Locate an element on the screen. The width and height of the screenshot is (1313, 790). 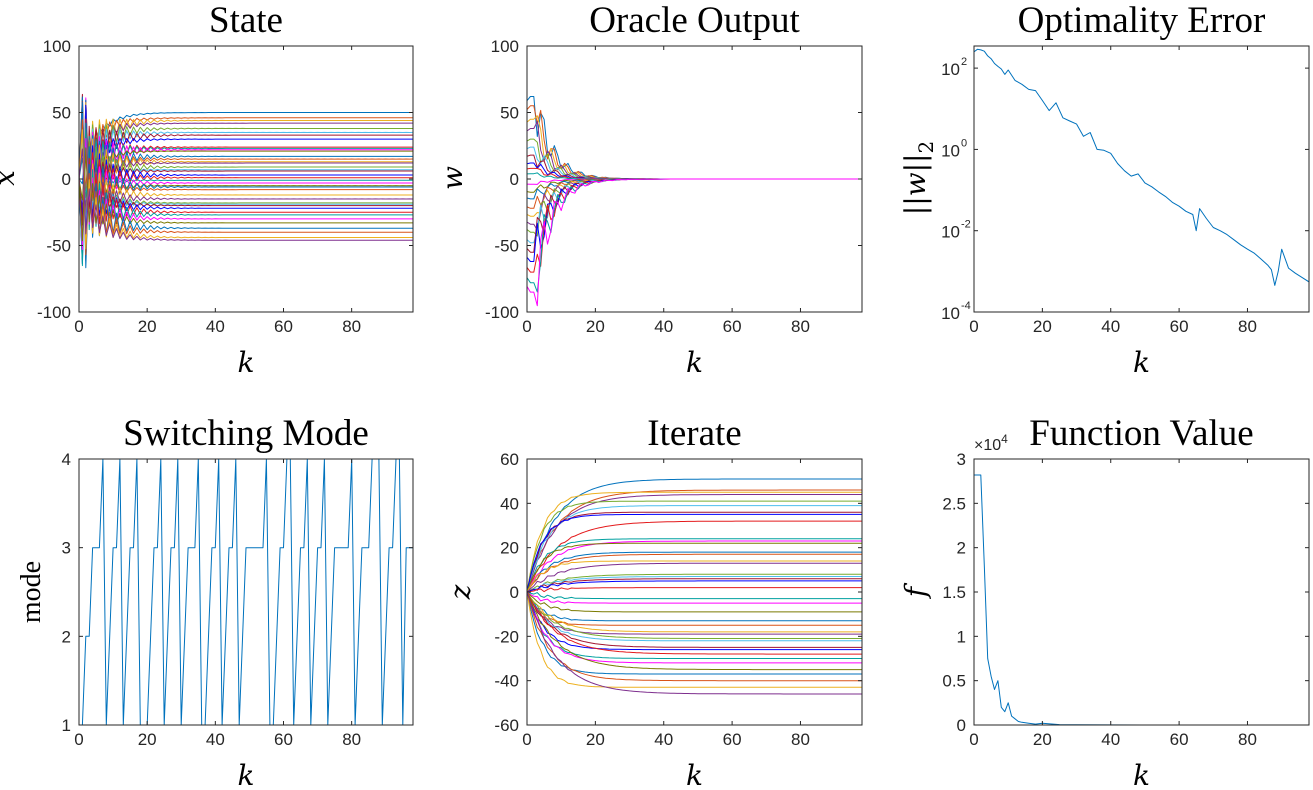
error-series-line is located at coordinates (1141, 167).